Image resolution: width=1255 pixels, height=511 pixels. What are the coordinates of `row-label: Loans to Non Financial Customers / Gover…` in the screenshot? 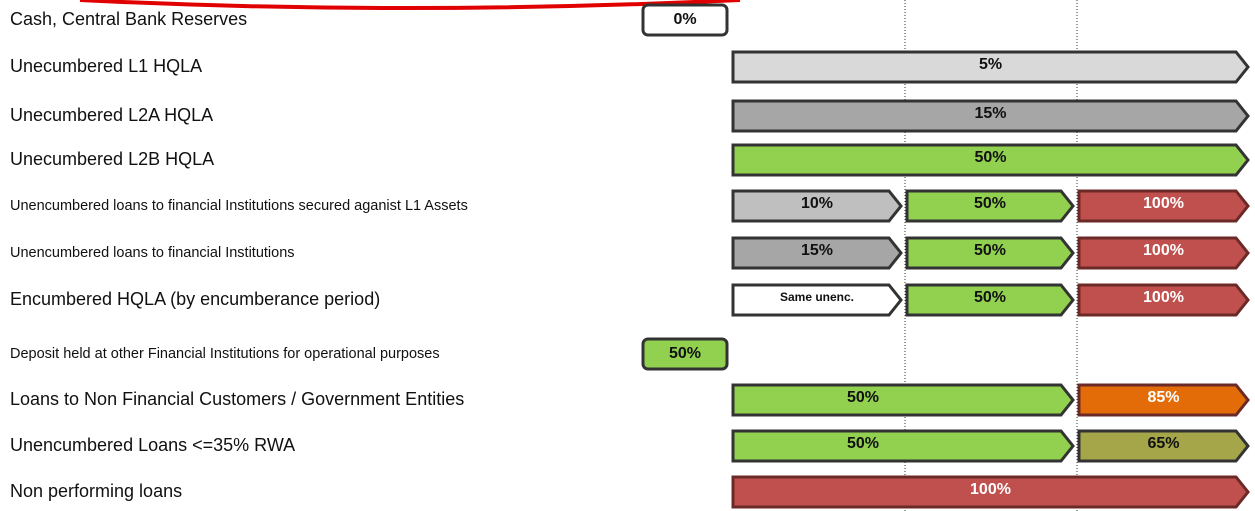 It's located at (237, 399).